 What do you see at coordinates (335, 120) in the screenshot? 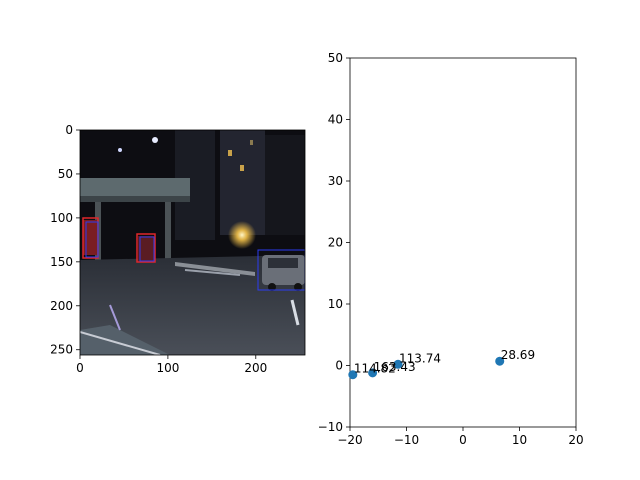
I see `scatter-y-tick-label: 40` at bounding box center [335, 120].